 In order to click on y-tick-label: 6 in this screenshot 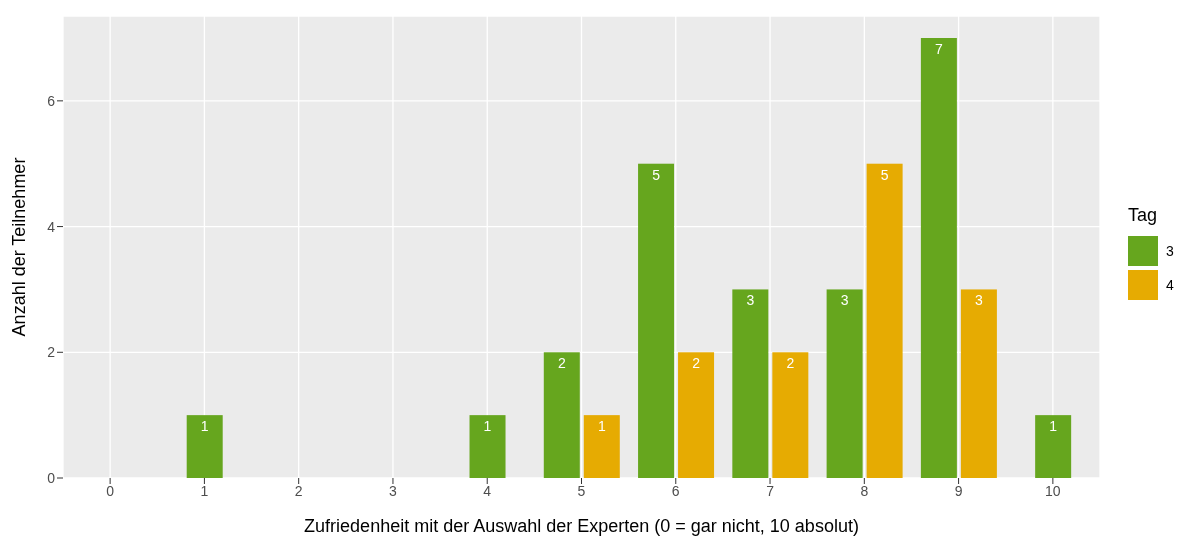, I will do `click(51, 100)`.